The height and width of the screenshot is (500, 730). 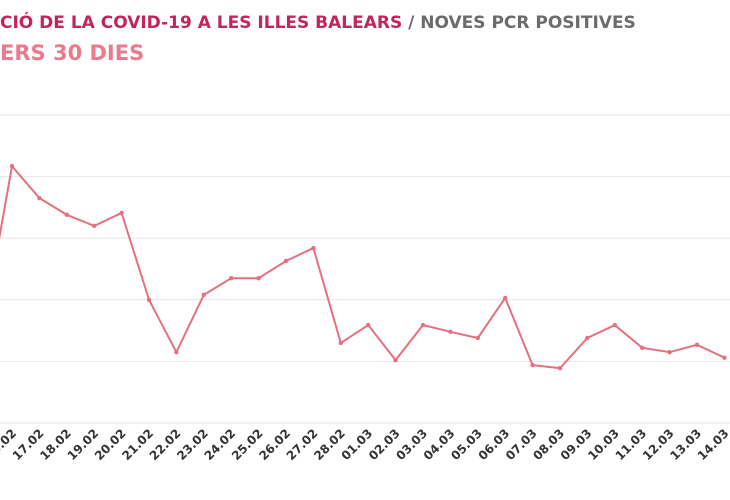 What do you see at coordinates (712, 444) in the screenshot?
I see `x-tick-label: 14.03` at bounding box center [712, 444].